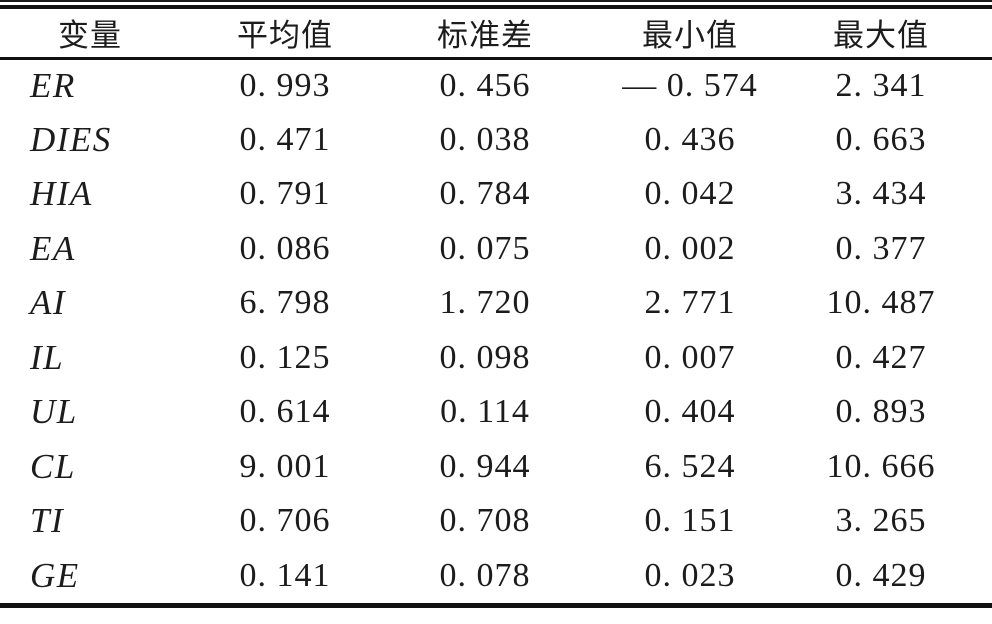  Describe the element at coordinates (285, 248) in the screenshot. I see `mean-cell: 0. 086` at that location.